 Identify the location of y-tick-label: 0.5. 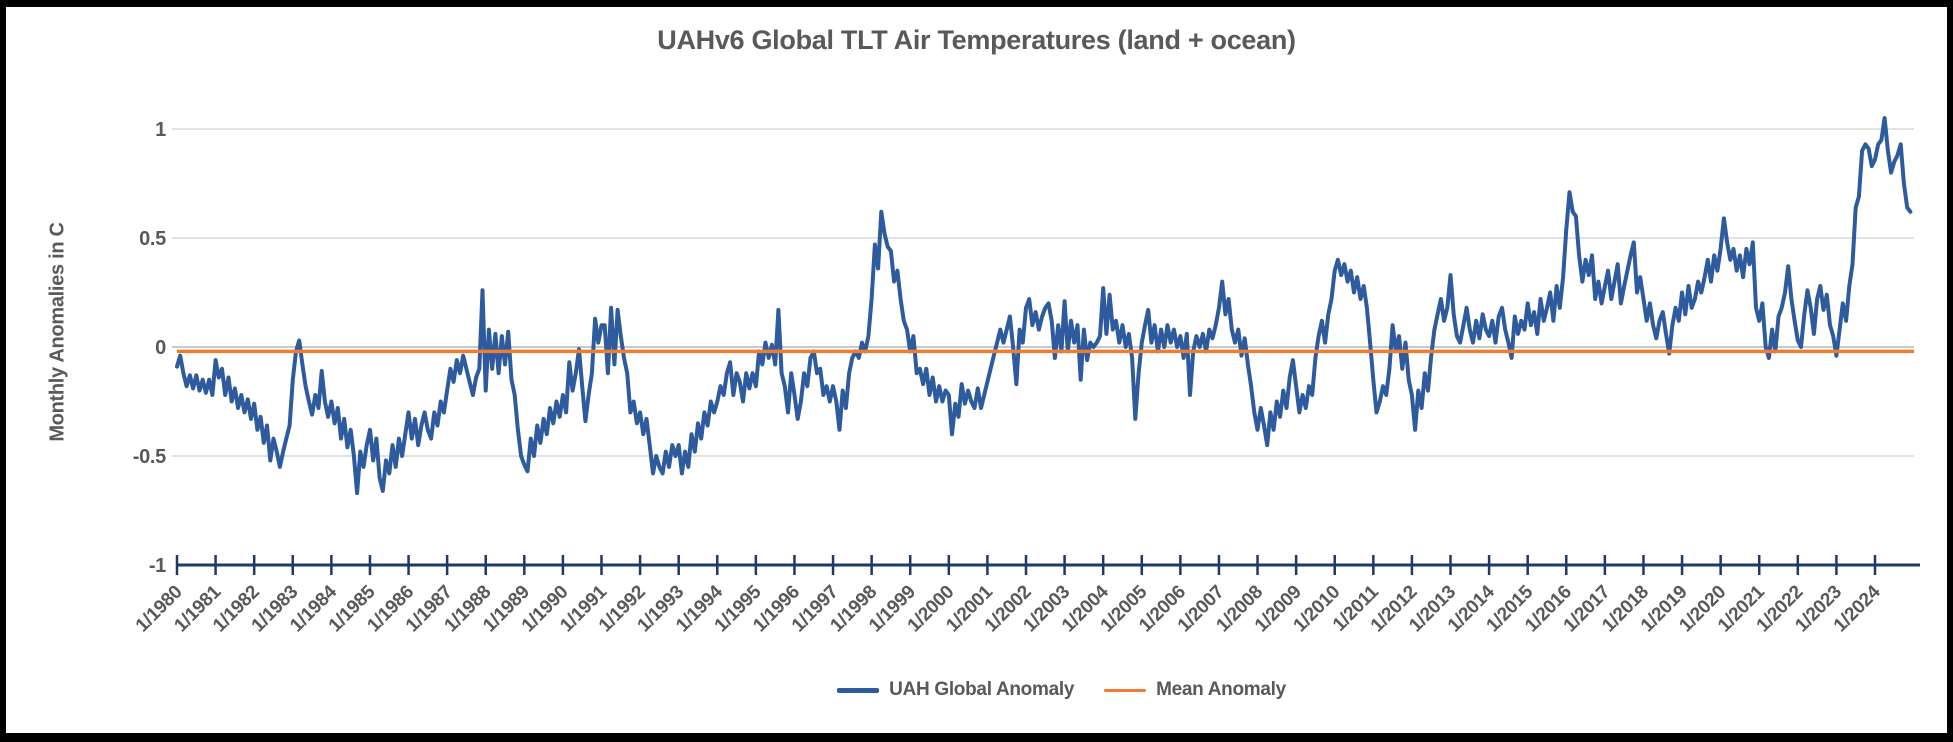
(152, 239).